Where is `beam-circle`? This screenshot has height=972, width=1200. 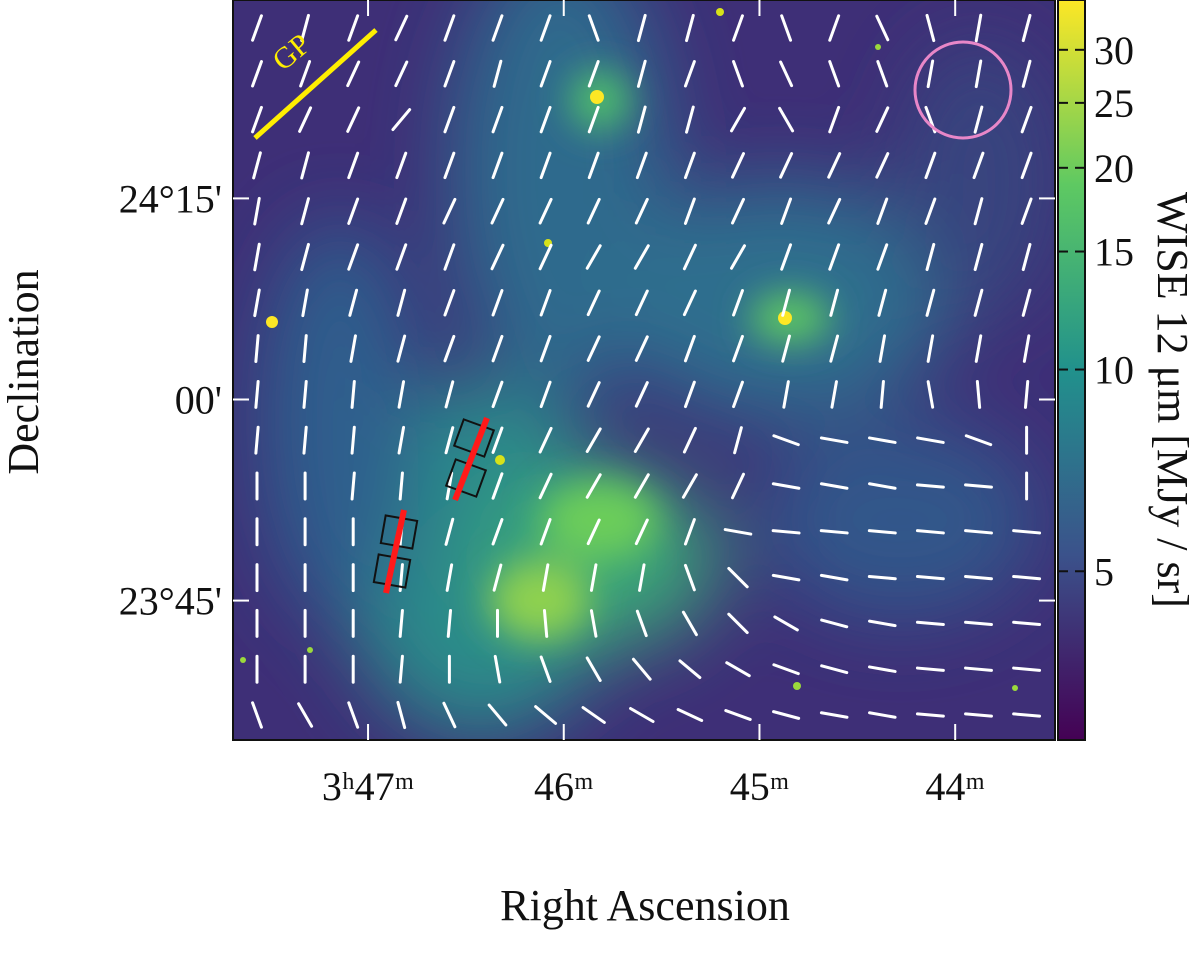 beam-circle is located at coordinates (963, 90).